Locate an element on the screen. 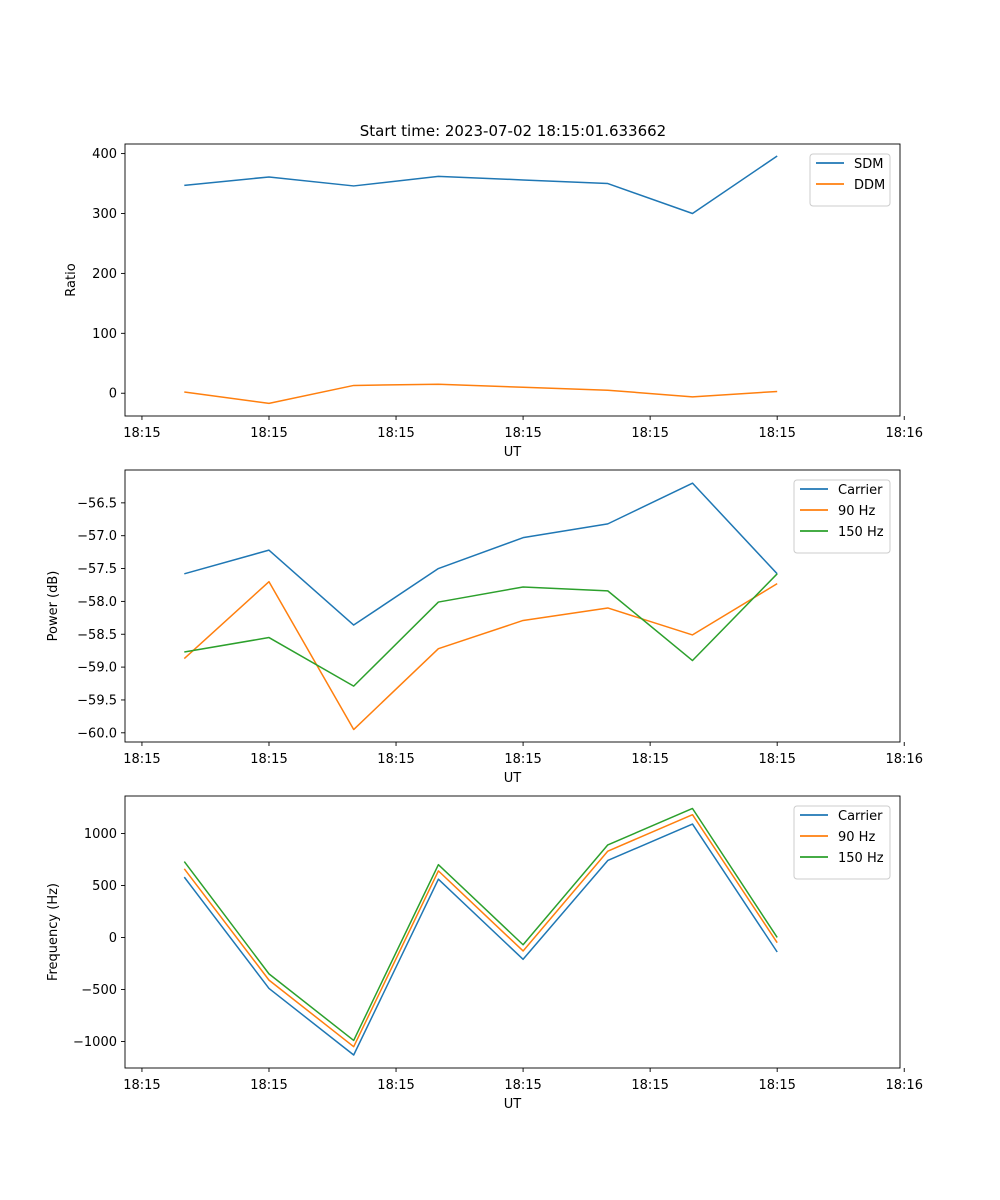 Image resolution: width=1000 pixels, height=1200 pixels. y-tick-label: −56.5 is located at coordinates (97, 503).